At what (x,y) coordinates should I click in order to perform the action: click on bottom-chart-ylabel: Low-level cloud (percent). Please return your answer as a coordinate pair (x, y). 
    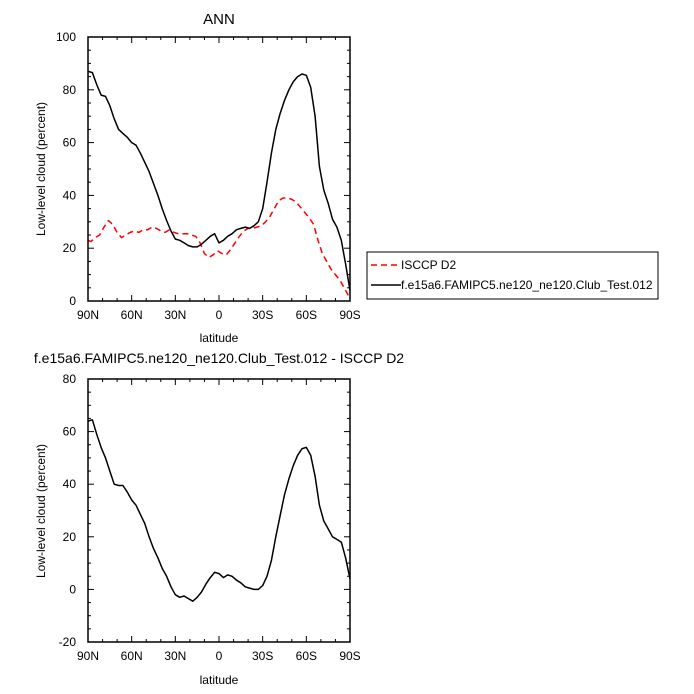
    Looking at the image, I should click on (41, 511).